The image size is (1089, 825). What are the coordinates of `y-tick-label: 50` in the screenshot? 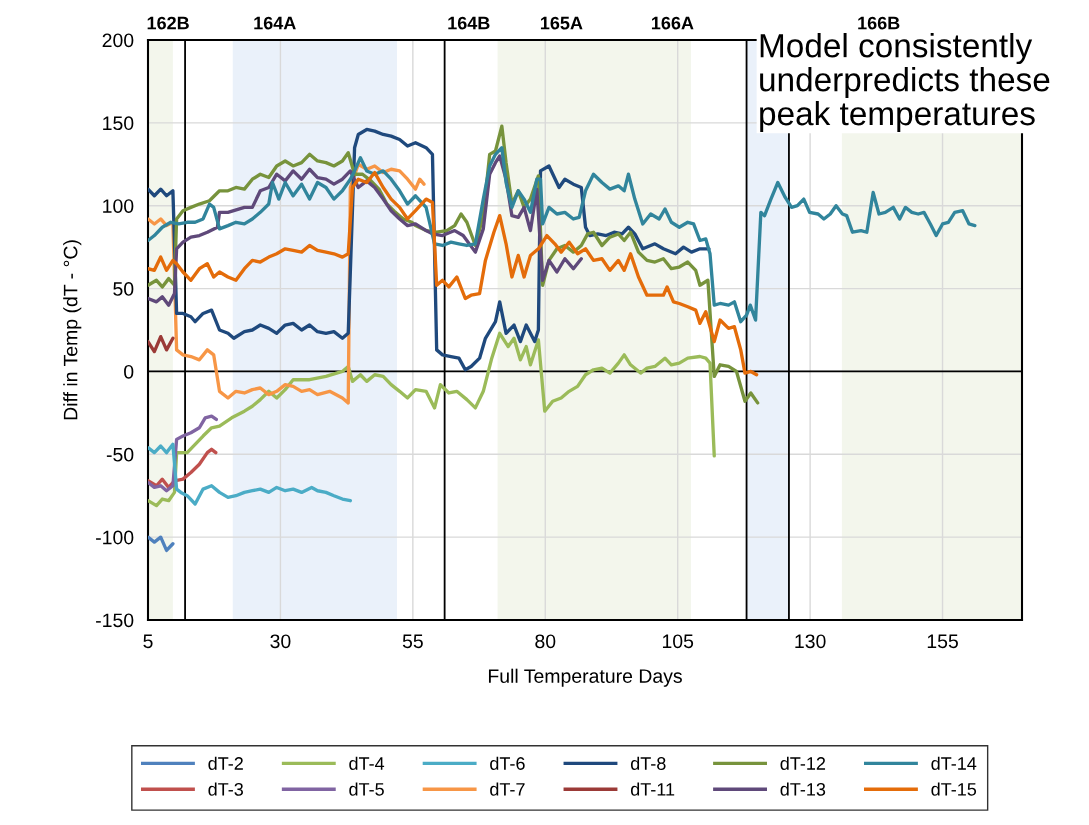 It's located at (123, 289).